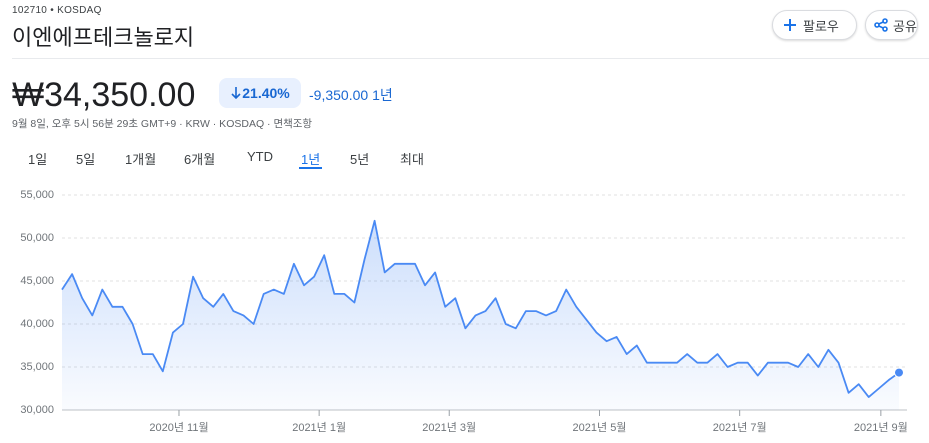 Image resolution: width=929 pixels, height=443 pixels. Describe the element at coordinates (821, 26) in the screenshot. I see `follow-label: 팔로우` at that location.